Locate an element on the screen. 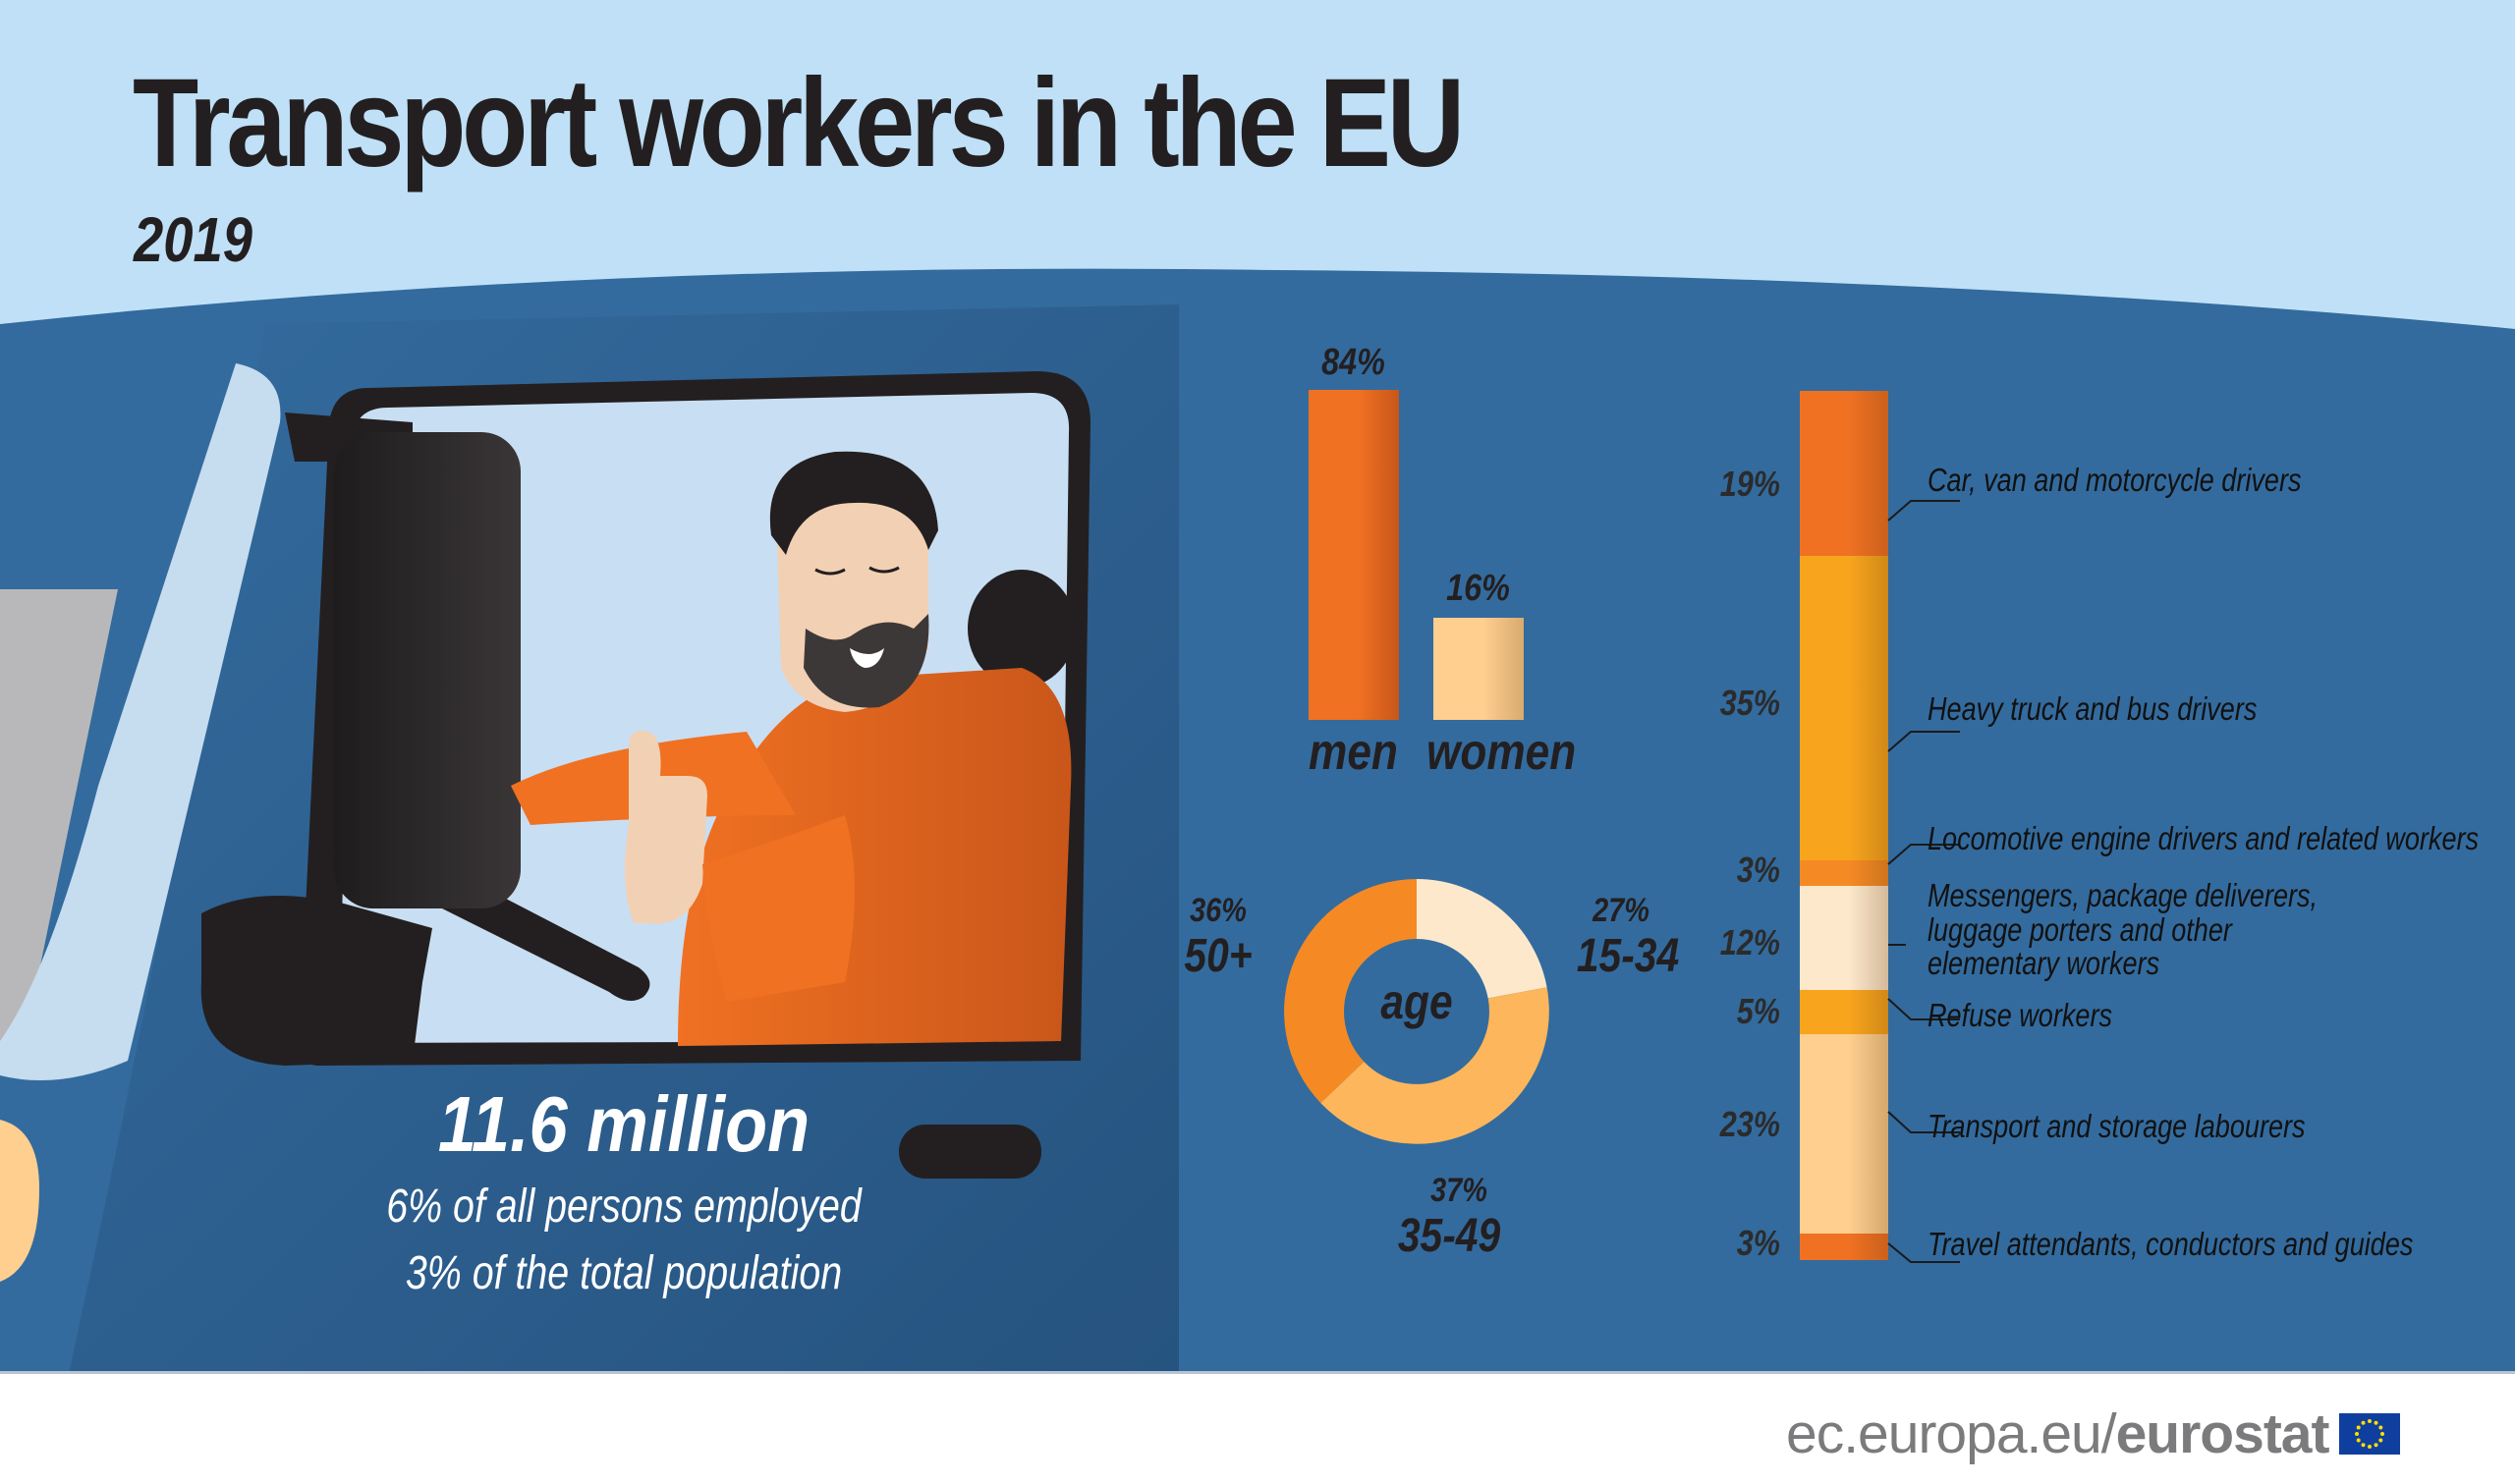  women-bar is located at coordinates (1478, 669).